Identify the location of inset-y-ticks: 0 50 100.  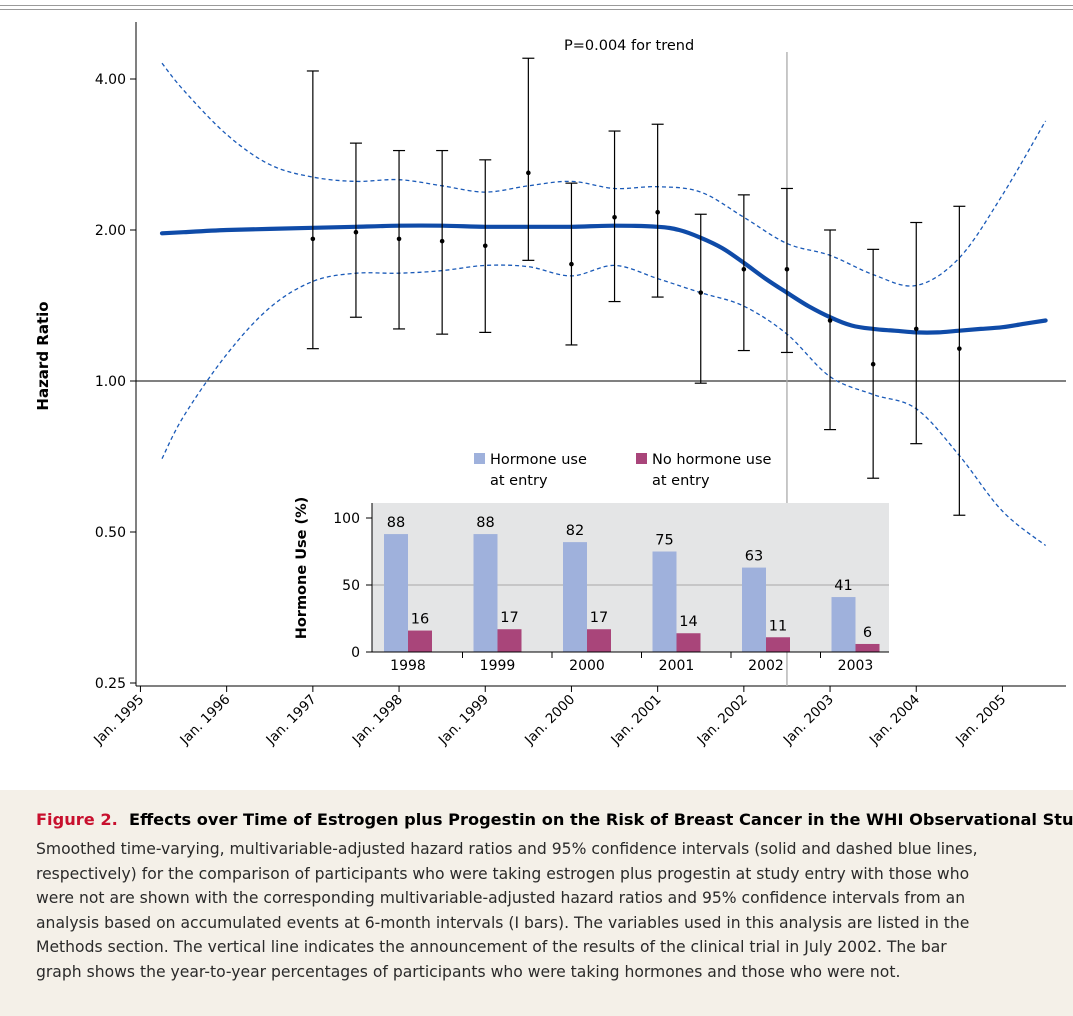
(352, 586).